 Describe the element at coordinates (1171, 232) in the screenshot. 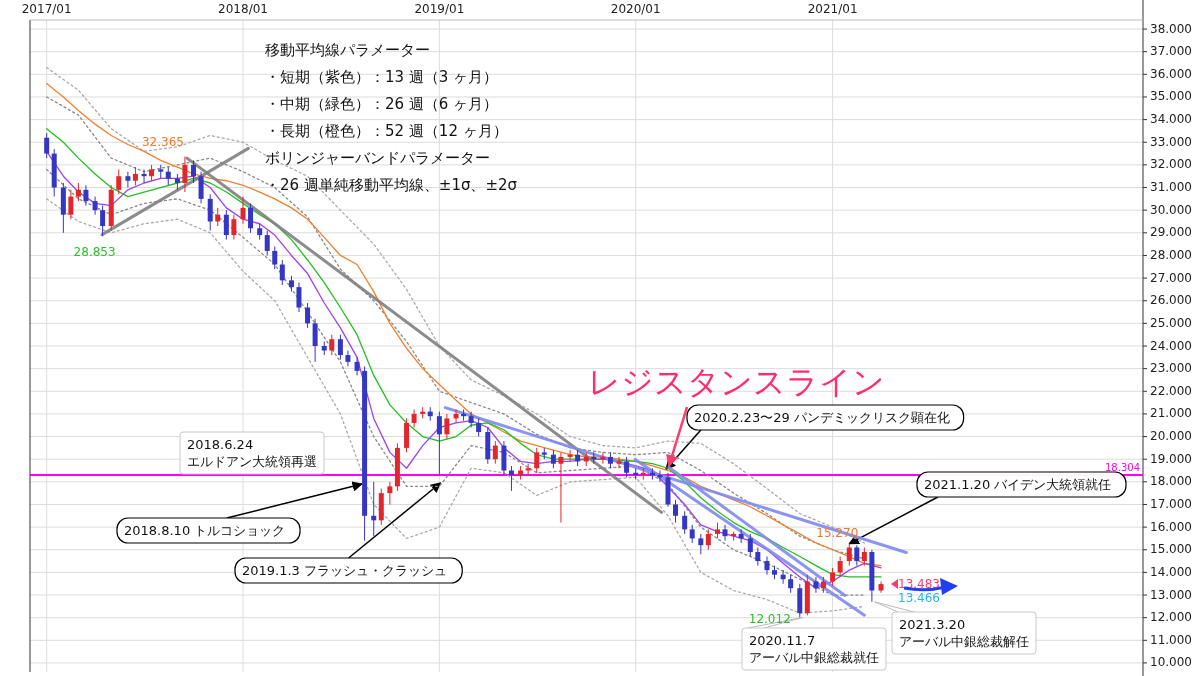

I see `y-tick-label: 29.000` at that location.